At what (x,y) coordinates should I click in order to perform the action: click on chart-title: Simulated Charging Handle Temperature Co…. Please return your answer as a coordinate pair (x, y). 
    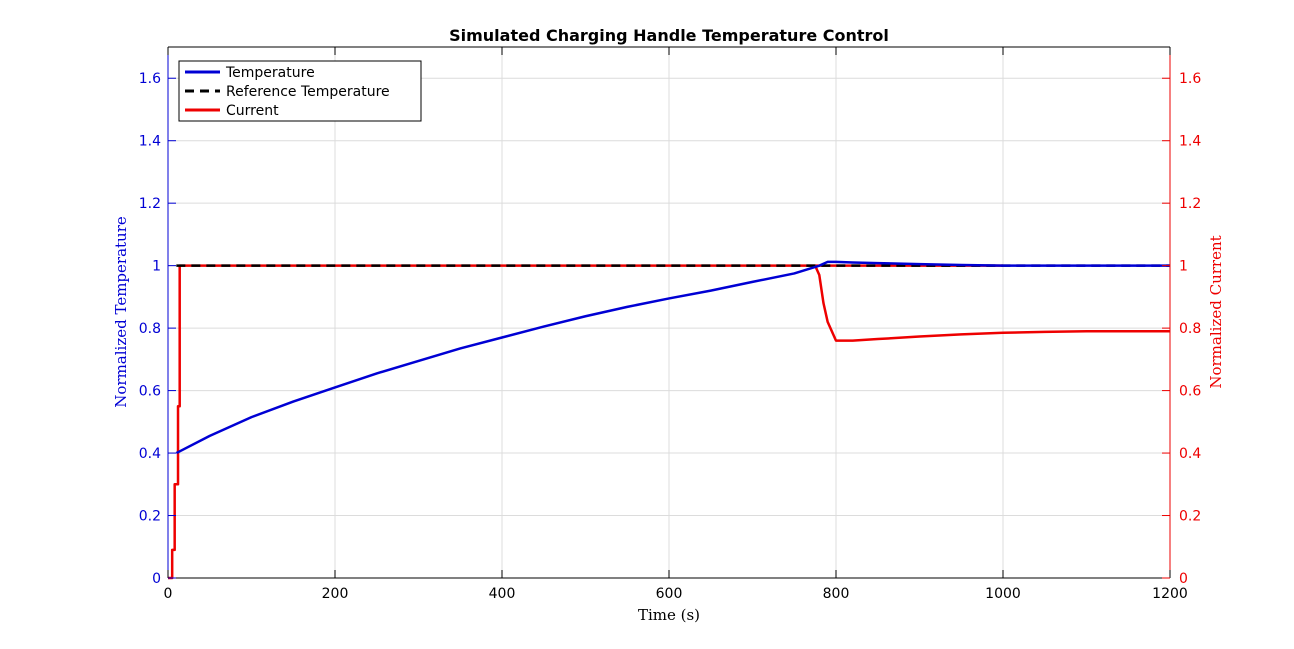
    Looking at the image, I should click on (669, 35).